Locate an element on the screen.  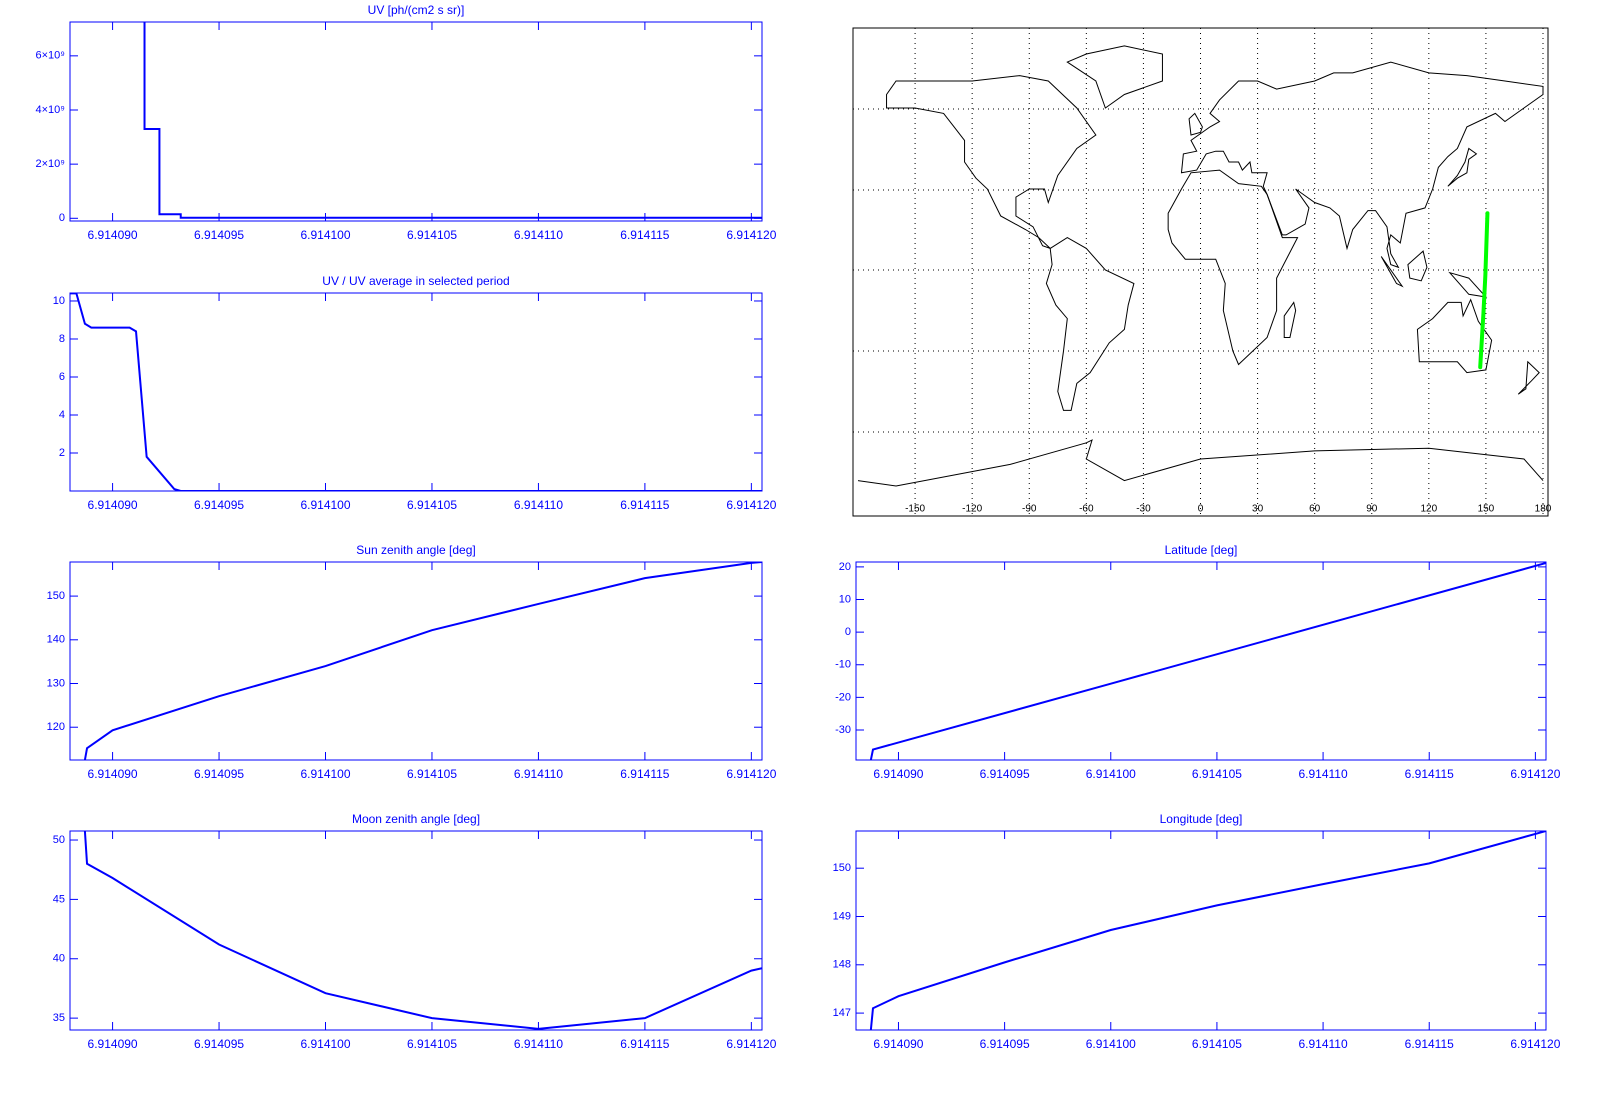
y-tick-label: 6 is located at coordinates (62, 377).